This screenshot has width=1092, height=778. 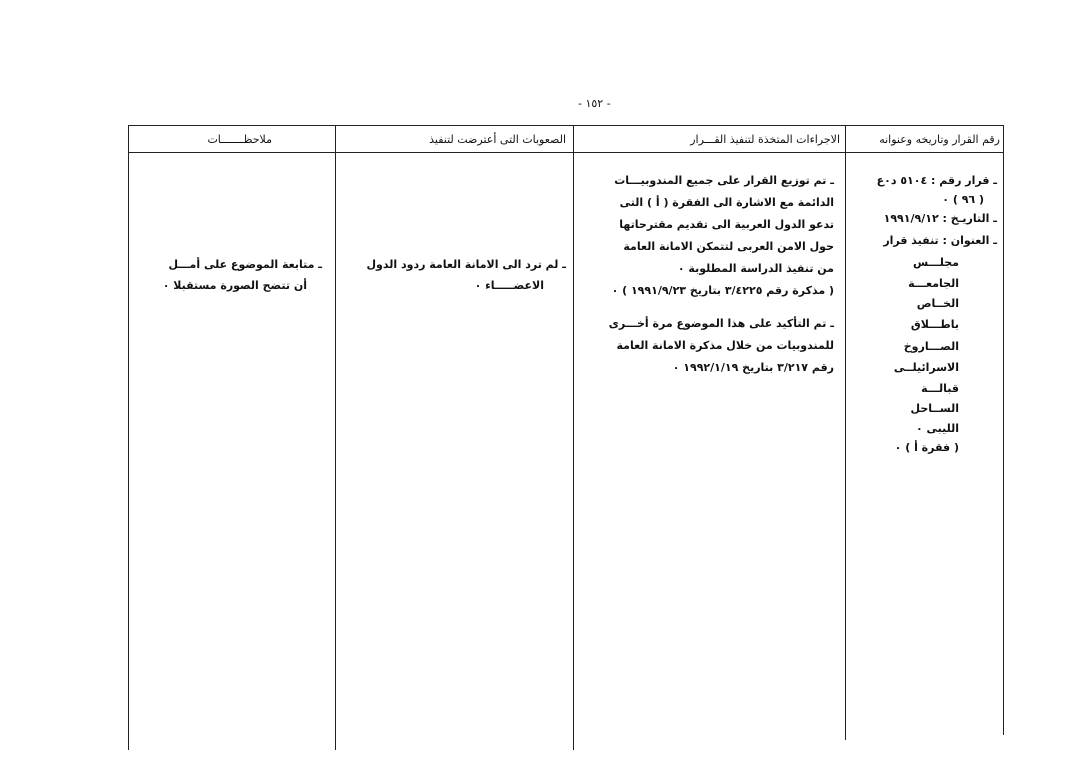 I want to click on header-bottom-border, so click(x=566, y=152).